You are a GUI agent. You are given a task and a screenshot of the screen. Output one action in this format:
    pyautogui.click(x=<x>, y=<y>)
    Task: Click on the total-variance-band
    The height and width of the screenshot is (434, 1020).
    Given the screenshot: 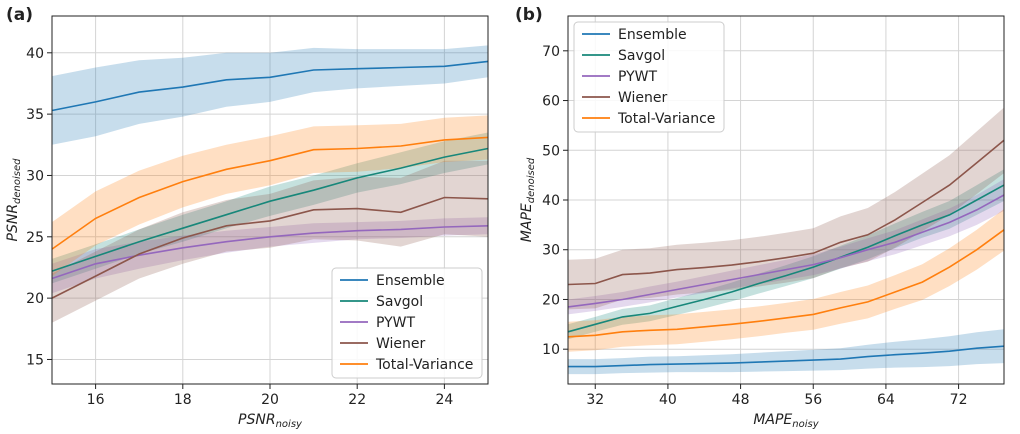 What is the action you would take?
    pyautogui.click(x=786, y=280)
    